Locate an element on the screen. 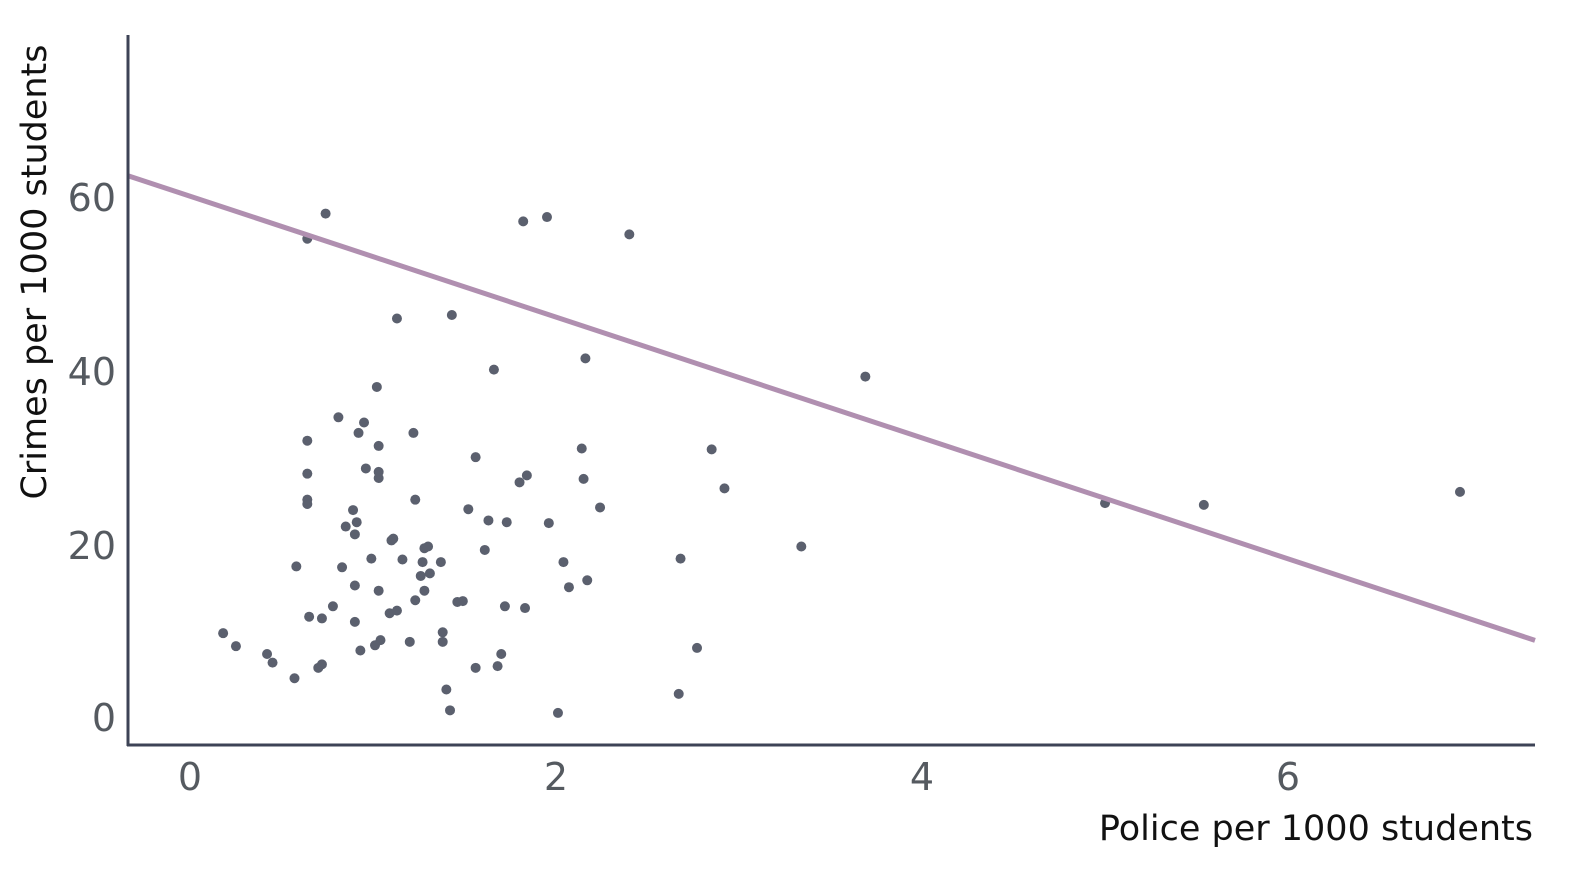  x-tick-label: 6 is located at coordinates (1288, 777).